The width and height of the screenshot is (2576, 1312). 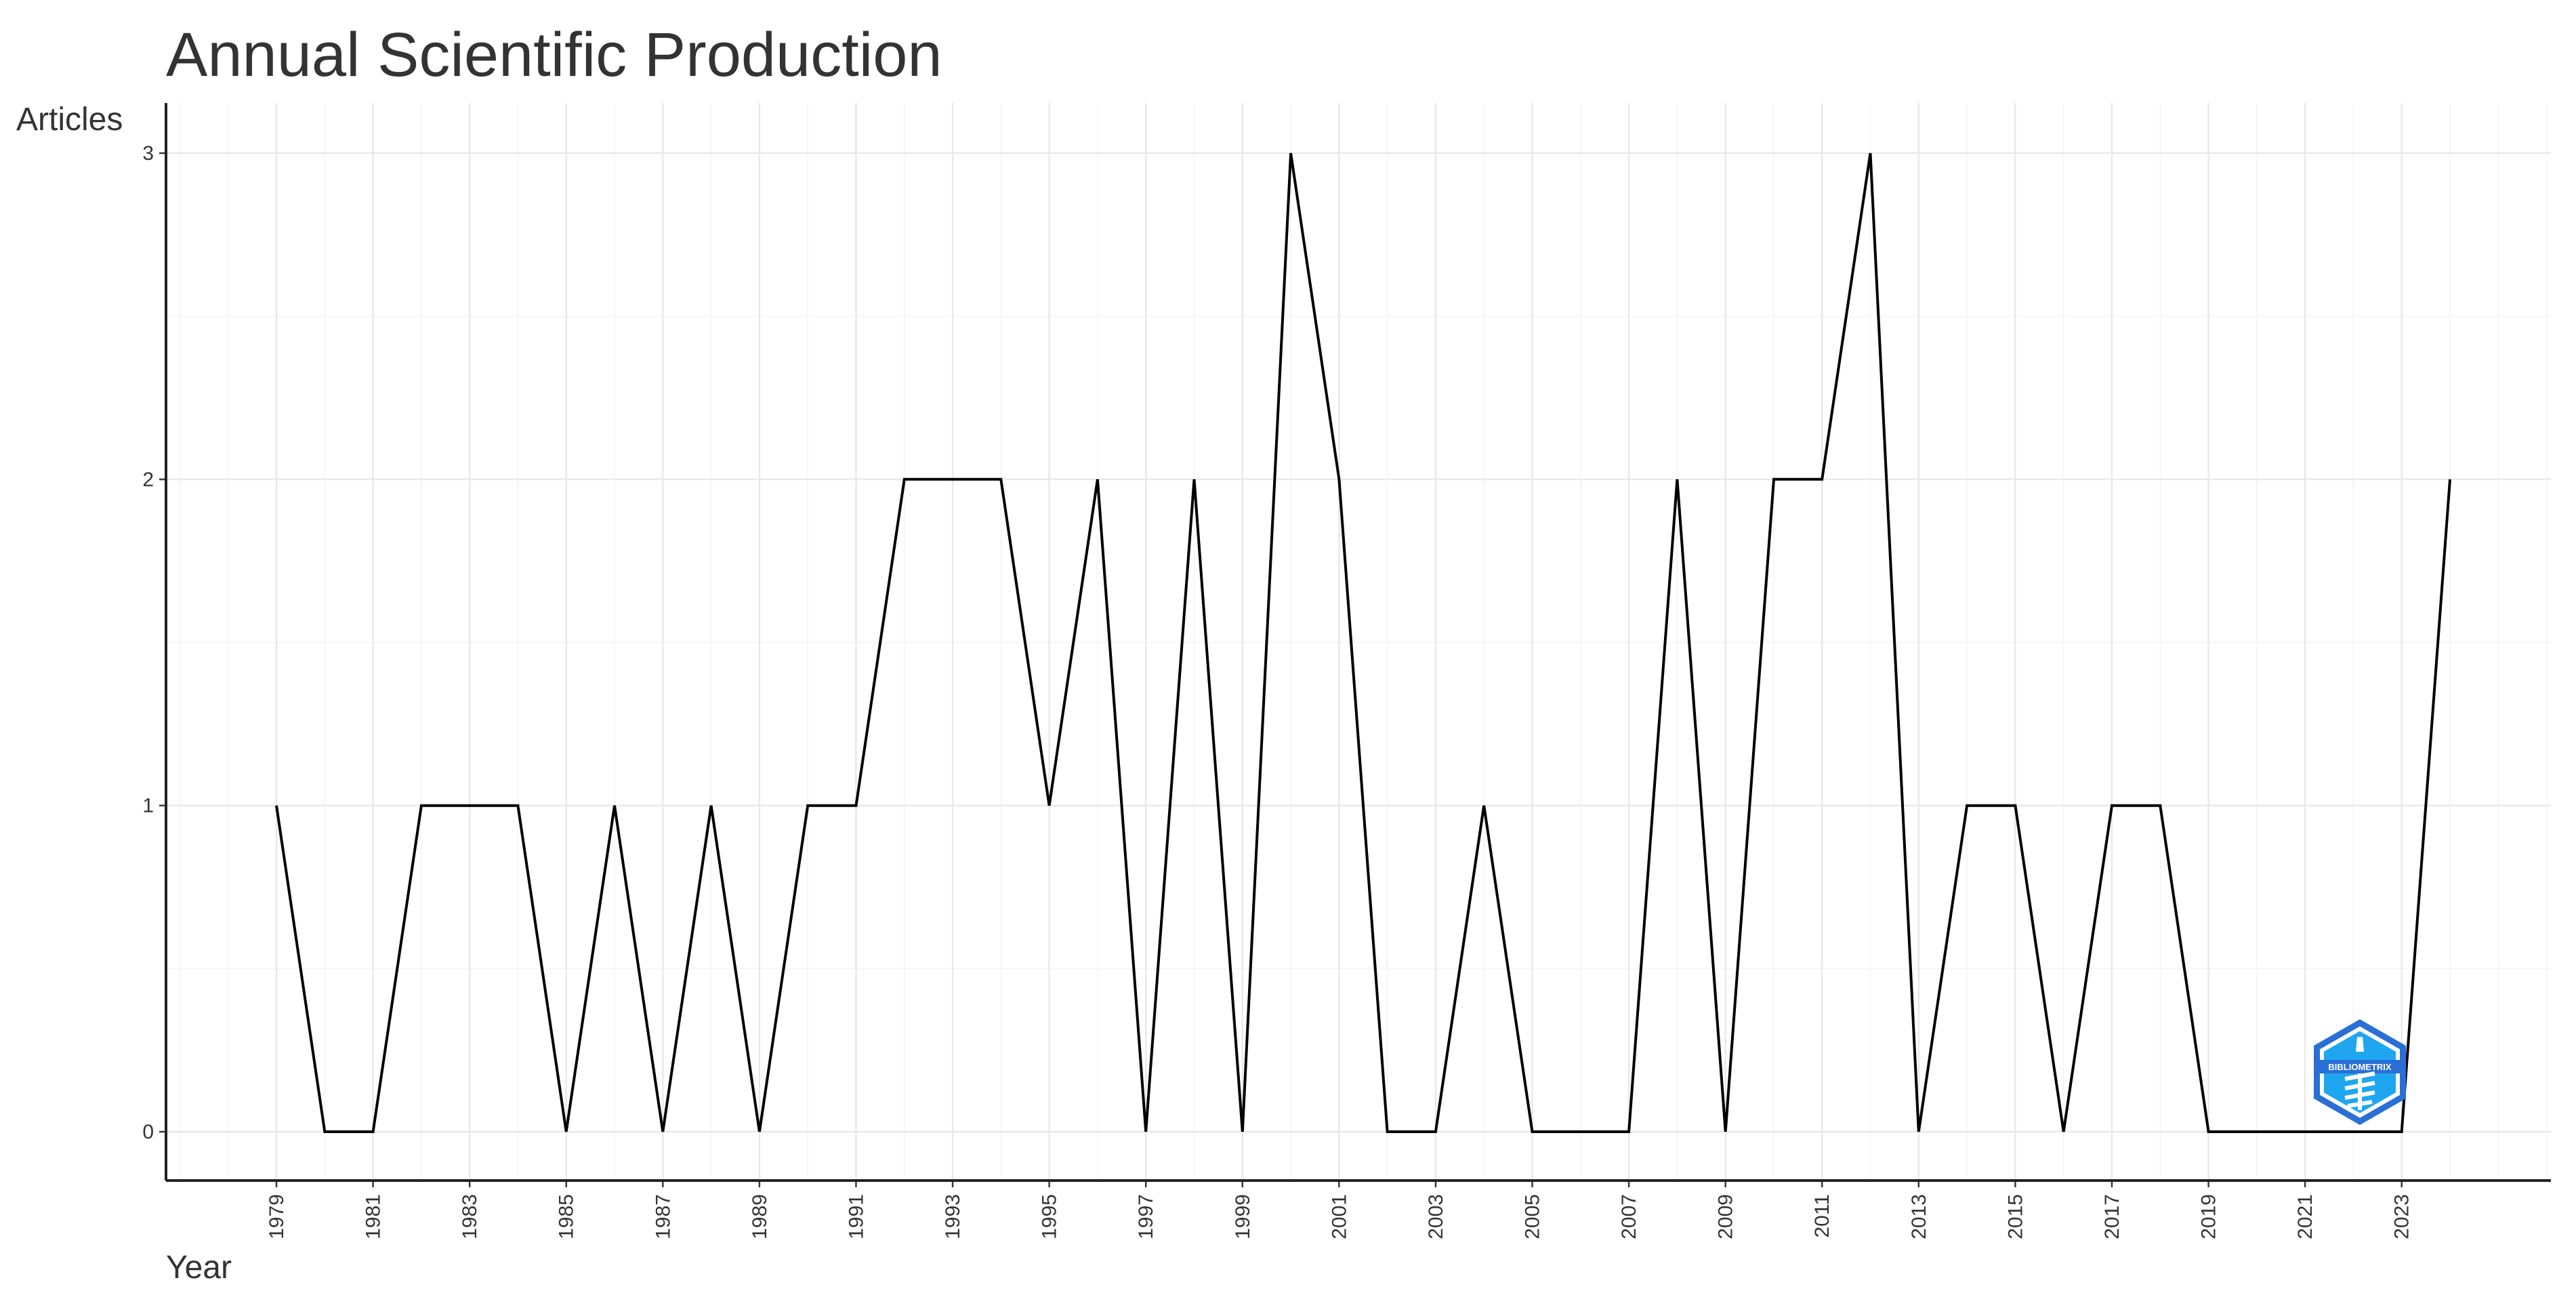 I want to click on x-tick-label: 1981, so click(x=373, y=1216).